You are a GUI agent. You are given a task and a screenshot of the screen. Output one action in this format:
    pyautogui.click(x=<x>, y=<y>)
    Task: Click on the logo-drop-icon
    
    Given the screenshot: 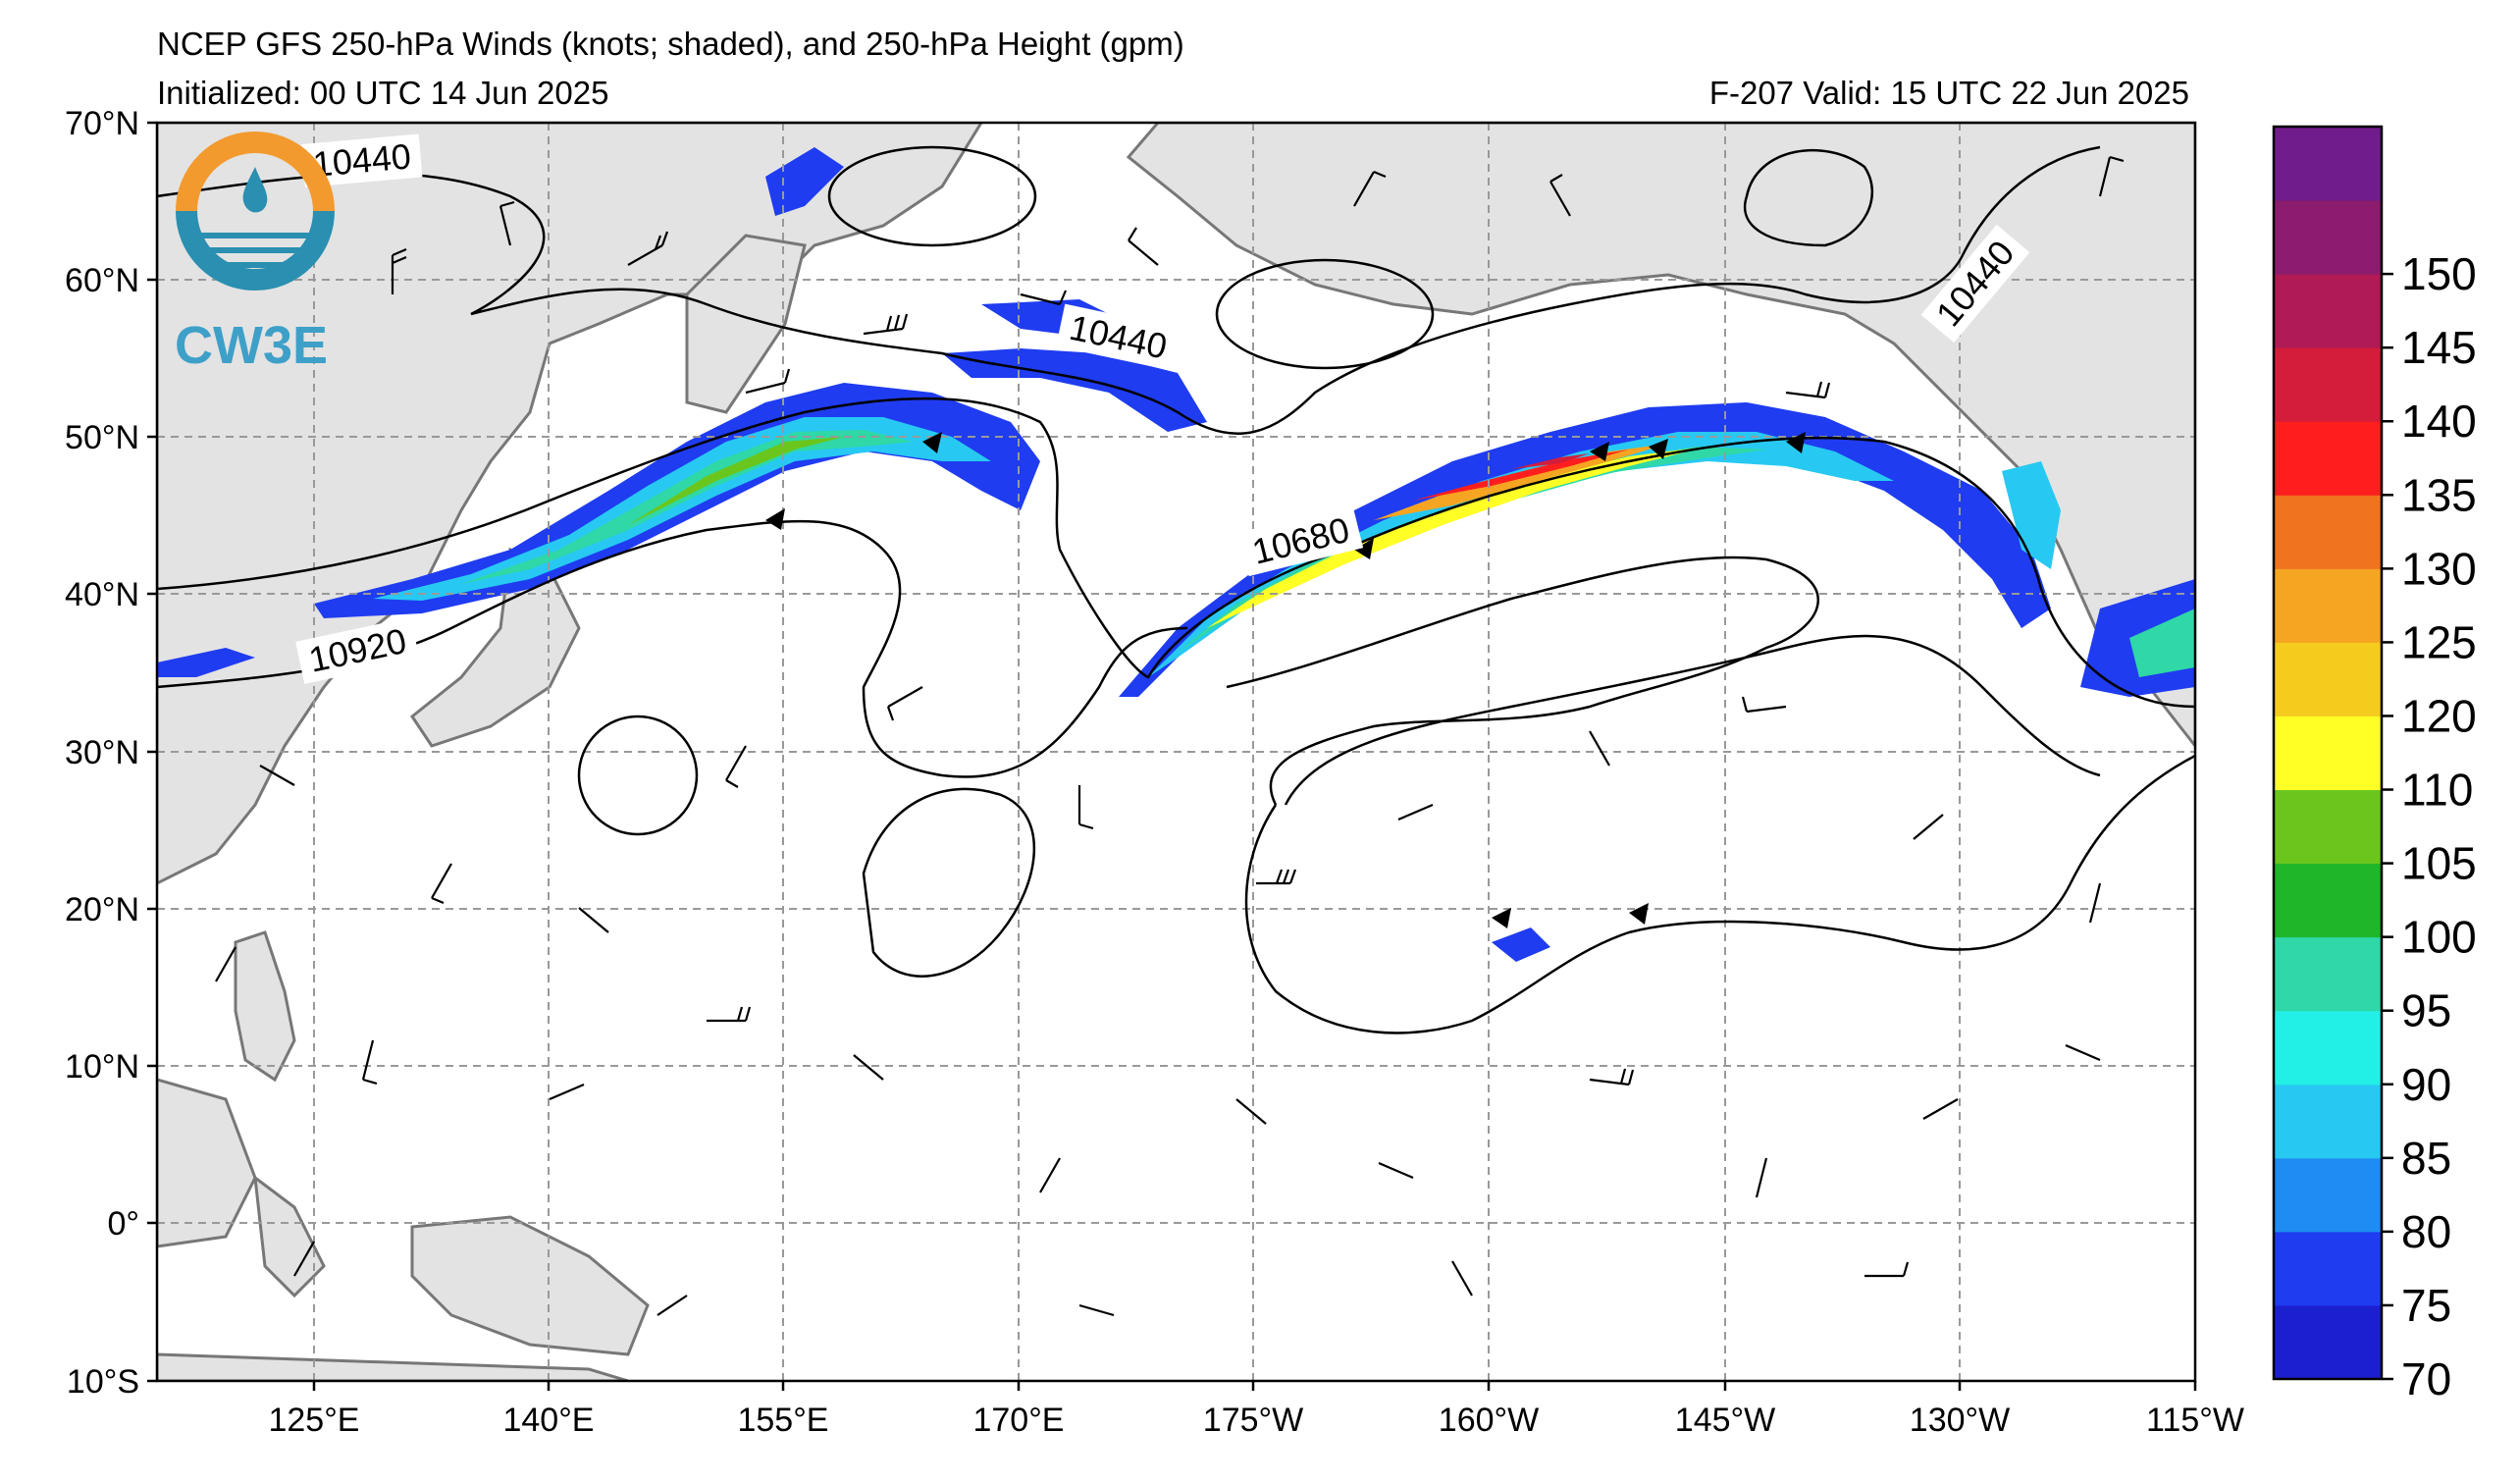 What is the action you would take?
    pyautogui.click(x=255, y=190)
    